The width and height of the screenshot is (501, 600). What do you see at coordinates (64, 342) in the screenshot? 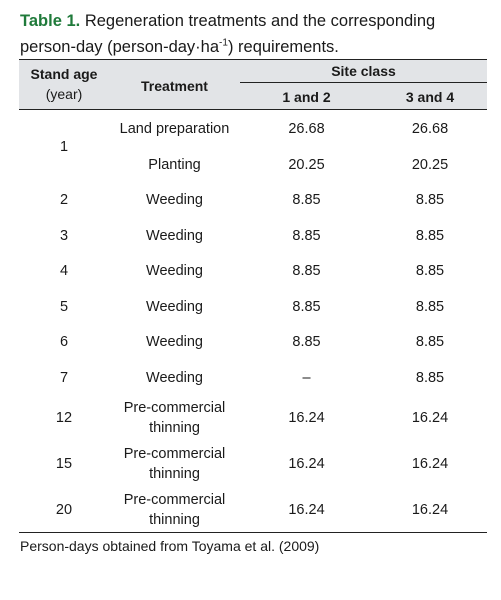
I see `cell-stand-age: 6` at bounding box center [64, 342].